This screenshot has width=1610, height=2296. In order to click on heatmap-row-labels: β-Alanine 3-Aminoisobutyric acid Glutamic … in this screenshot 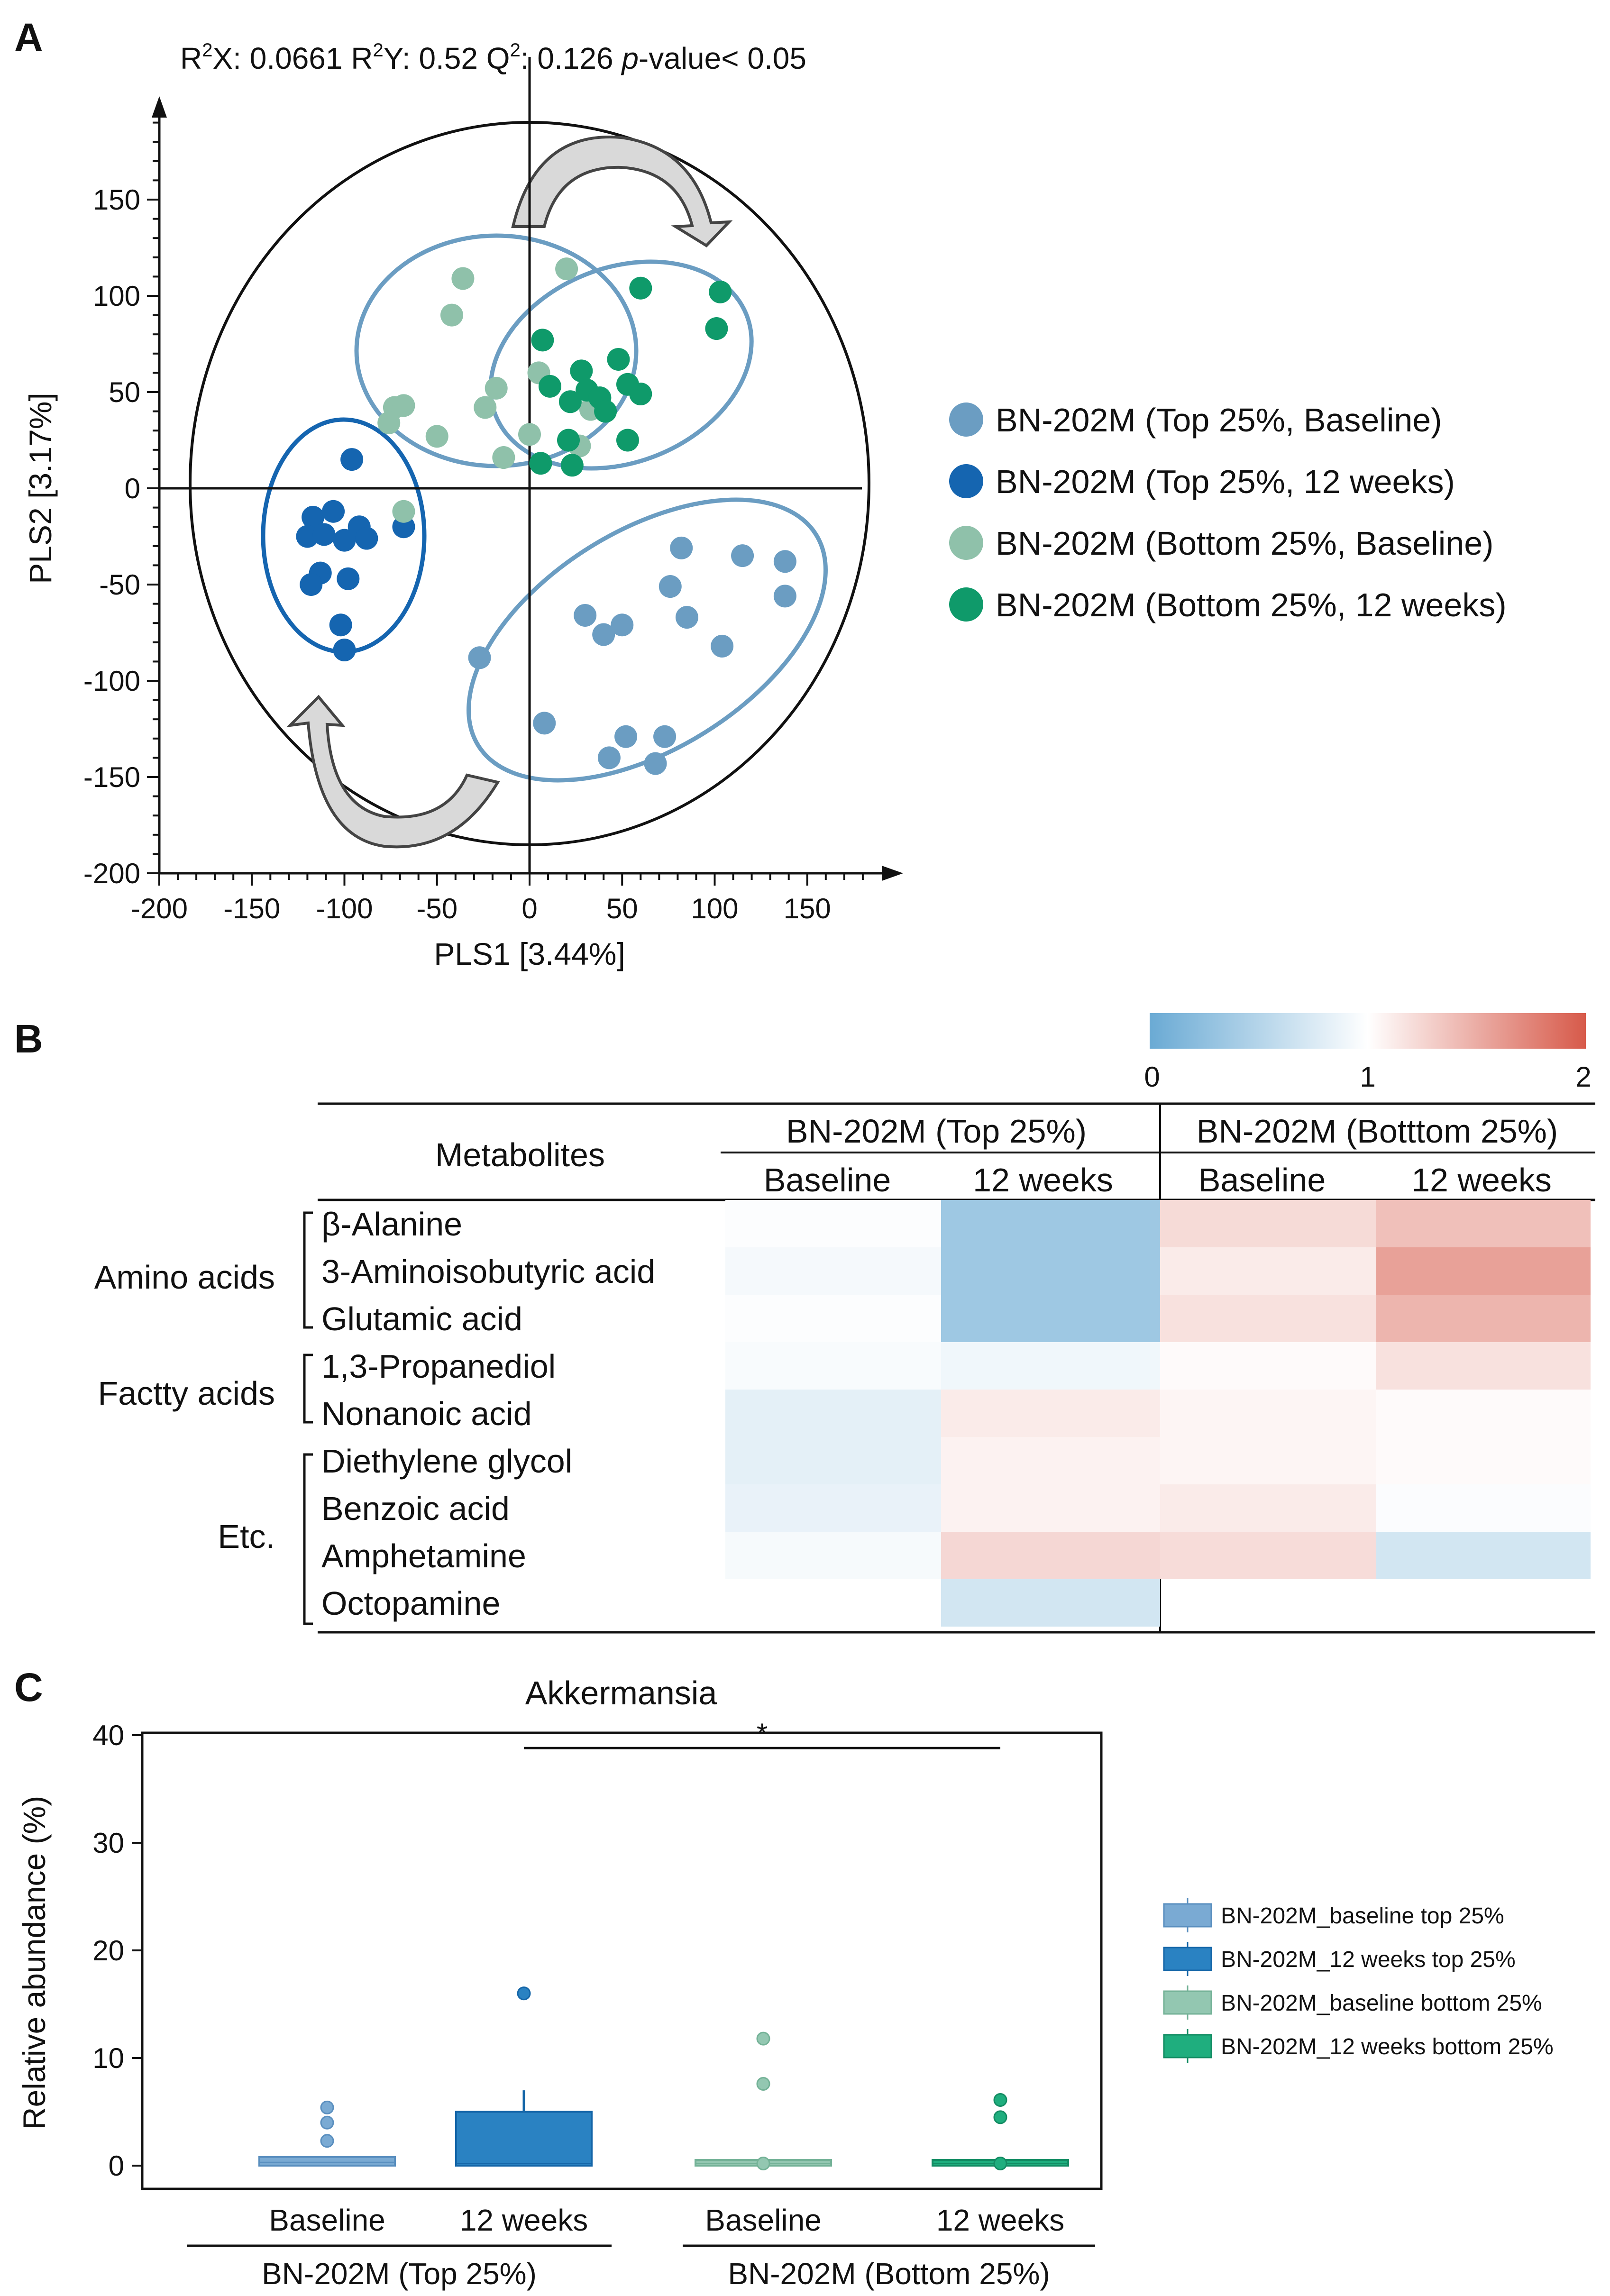, I will do `click(488, 1414)`.